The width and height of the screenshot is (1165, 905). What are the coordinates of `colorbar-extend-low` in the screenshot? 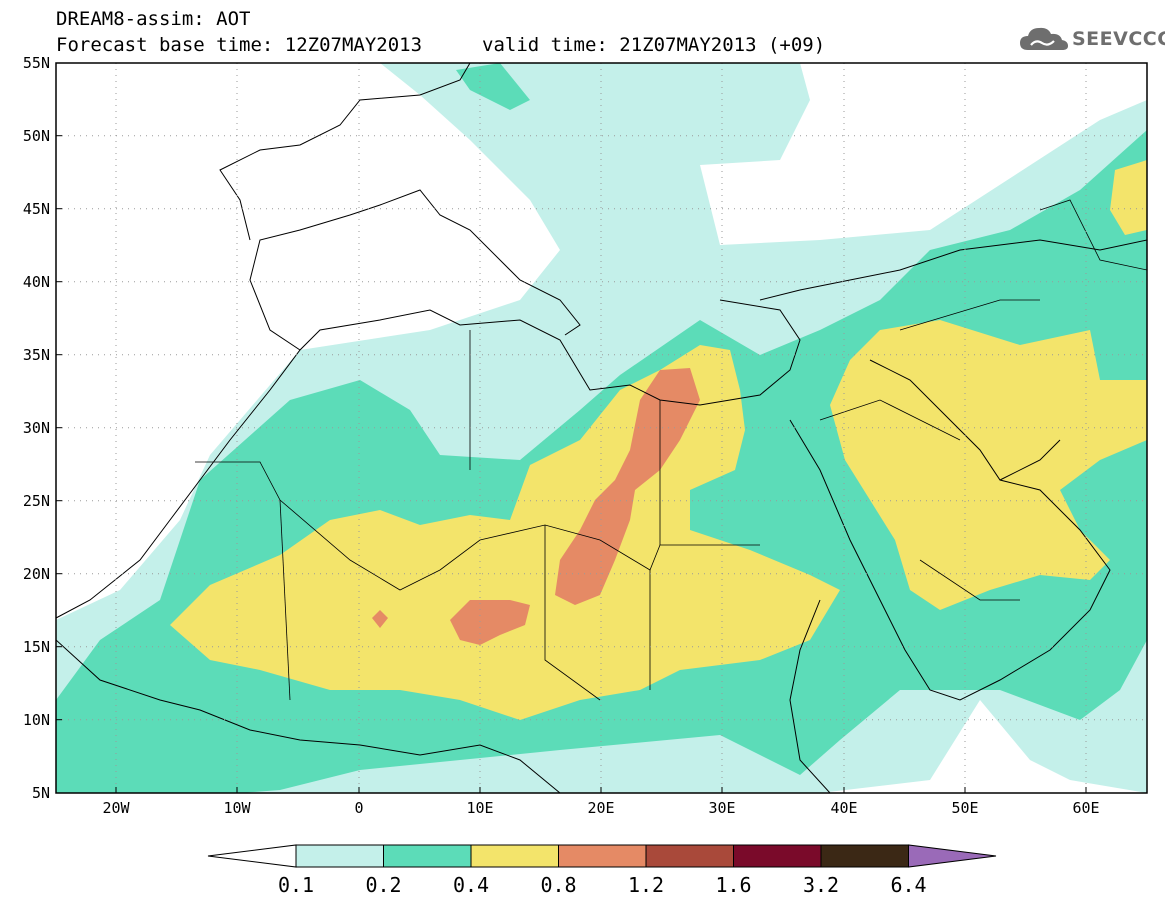 It's located at (252, 856).